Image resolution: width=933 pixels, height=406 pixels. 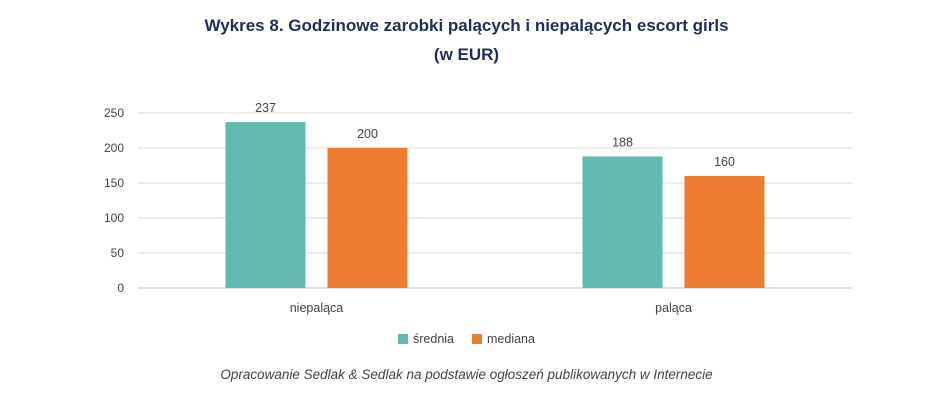 What do you see at coordinates (724, 162) in the screenshot?
I see `data-label: 160` at bounding box center [724, 162].